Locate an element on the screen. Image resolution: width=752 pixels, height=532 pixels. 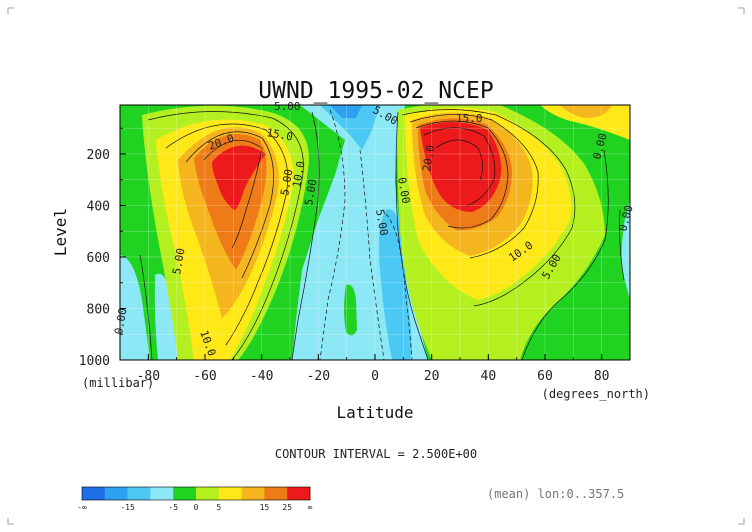
y-axis: 200 400 600 800 1000 is located at coordinates (102, 248).